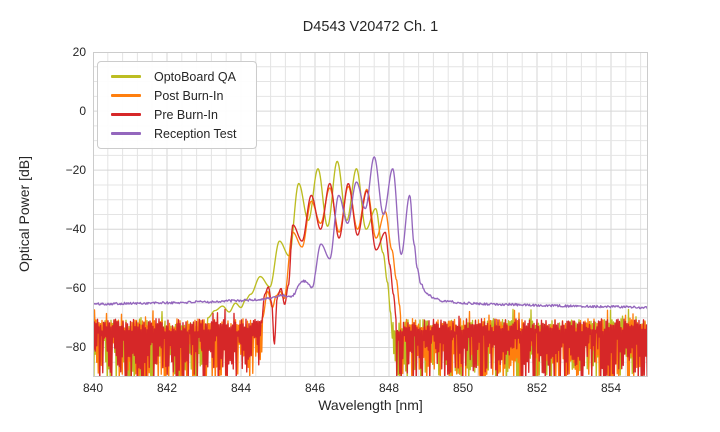  Describe the element at coordinates (611, 388) in the screenshot. I see `x-tick-label: 854` at that location.